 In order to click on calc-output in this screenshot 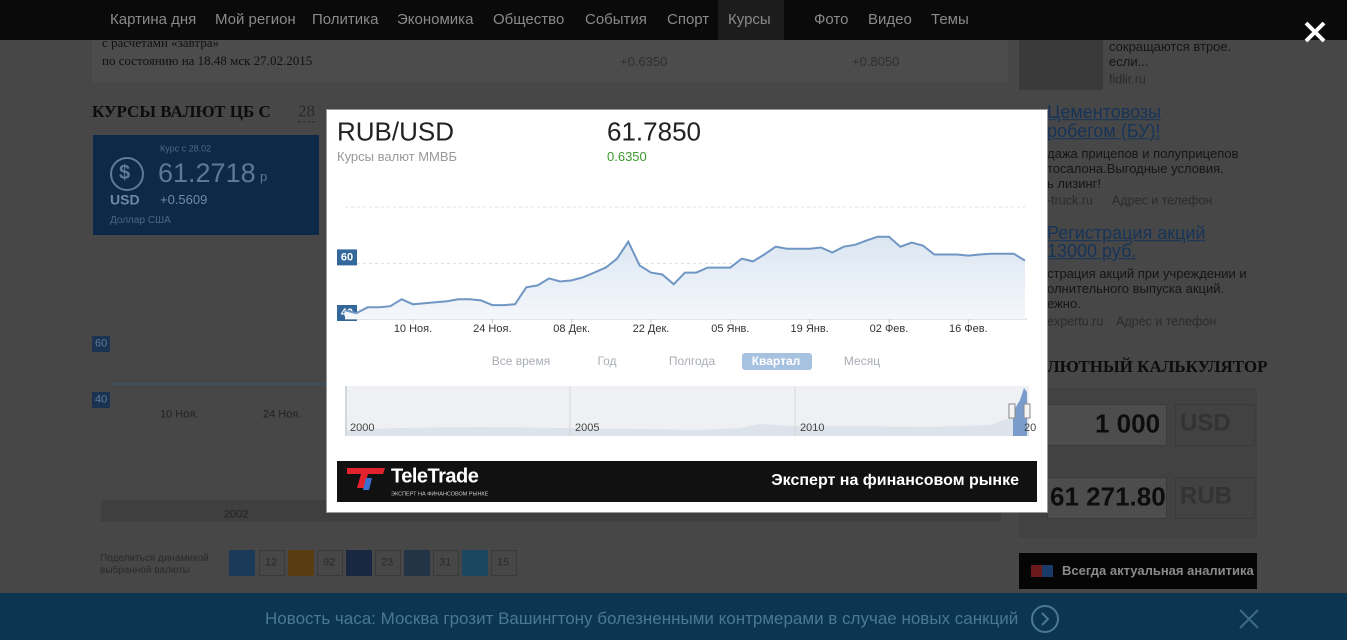, I will do `click(1107, 498)`.